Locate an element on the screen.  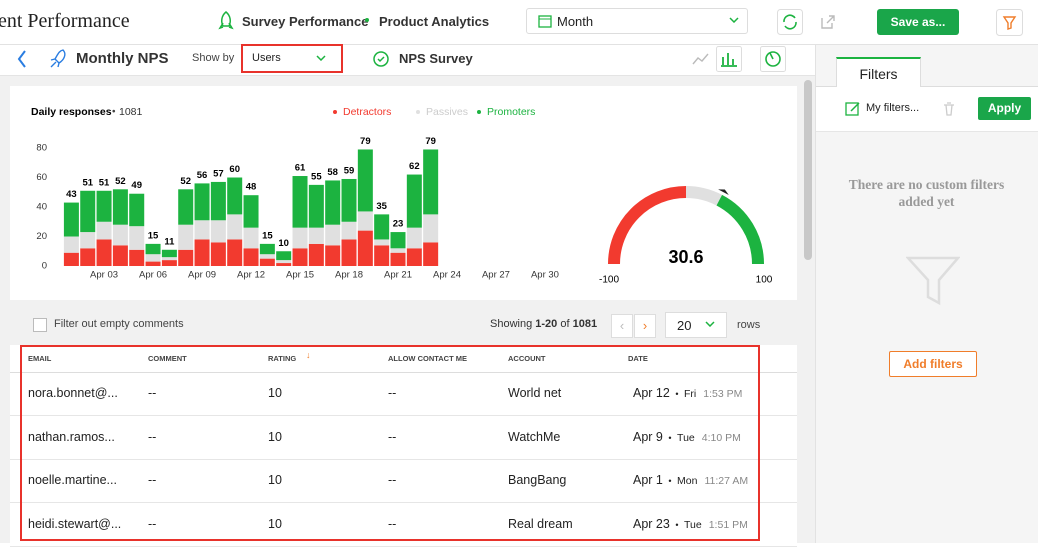
total-label: 51 is located at coordinates (87, 182).